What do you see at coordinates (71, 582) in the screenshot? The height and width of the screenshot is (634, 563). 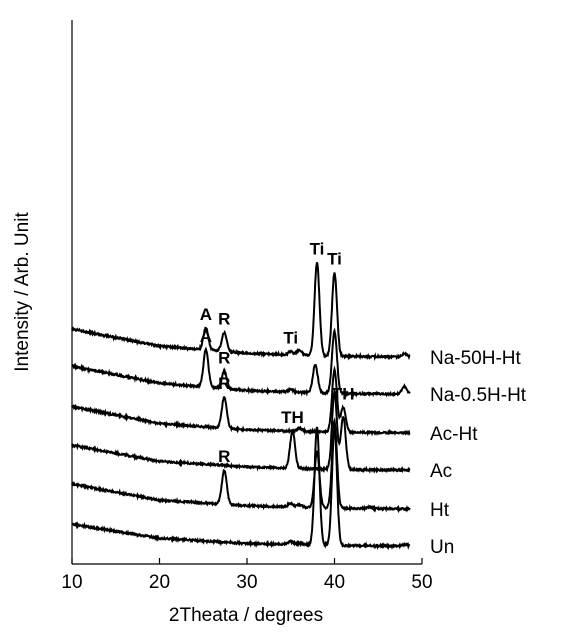 I see `x-tick-label: 10` at bounding box center [71, 582].